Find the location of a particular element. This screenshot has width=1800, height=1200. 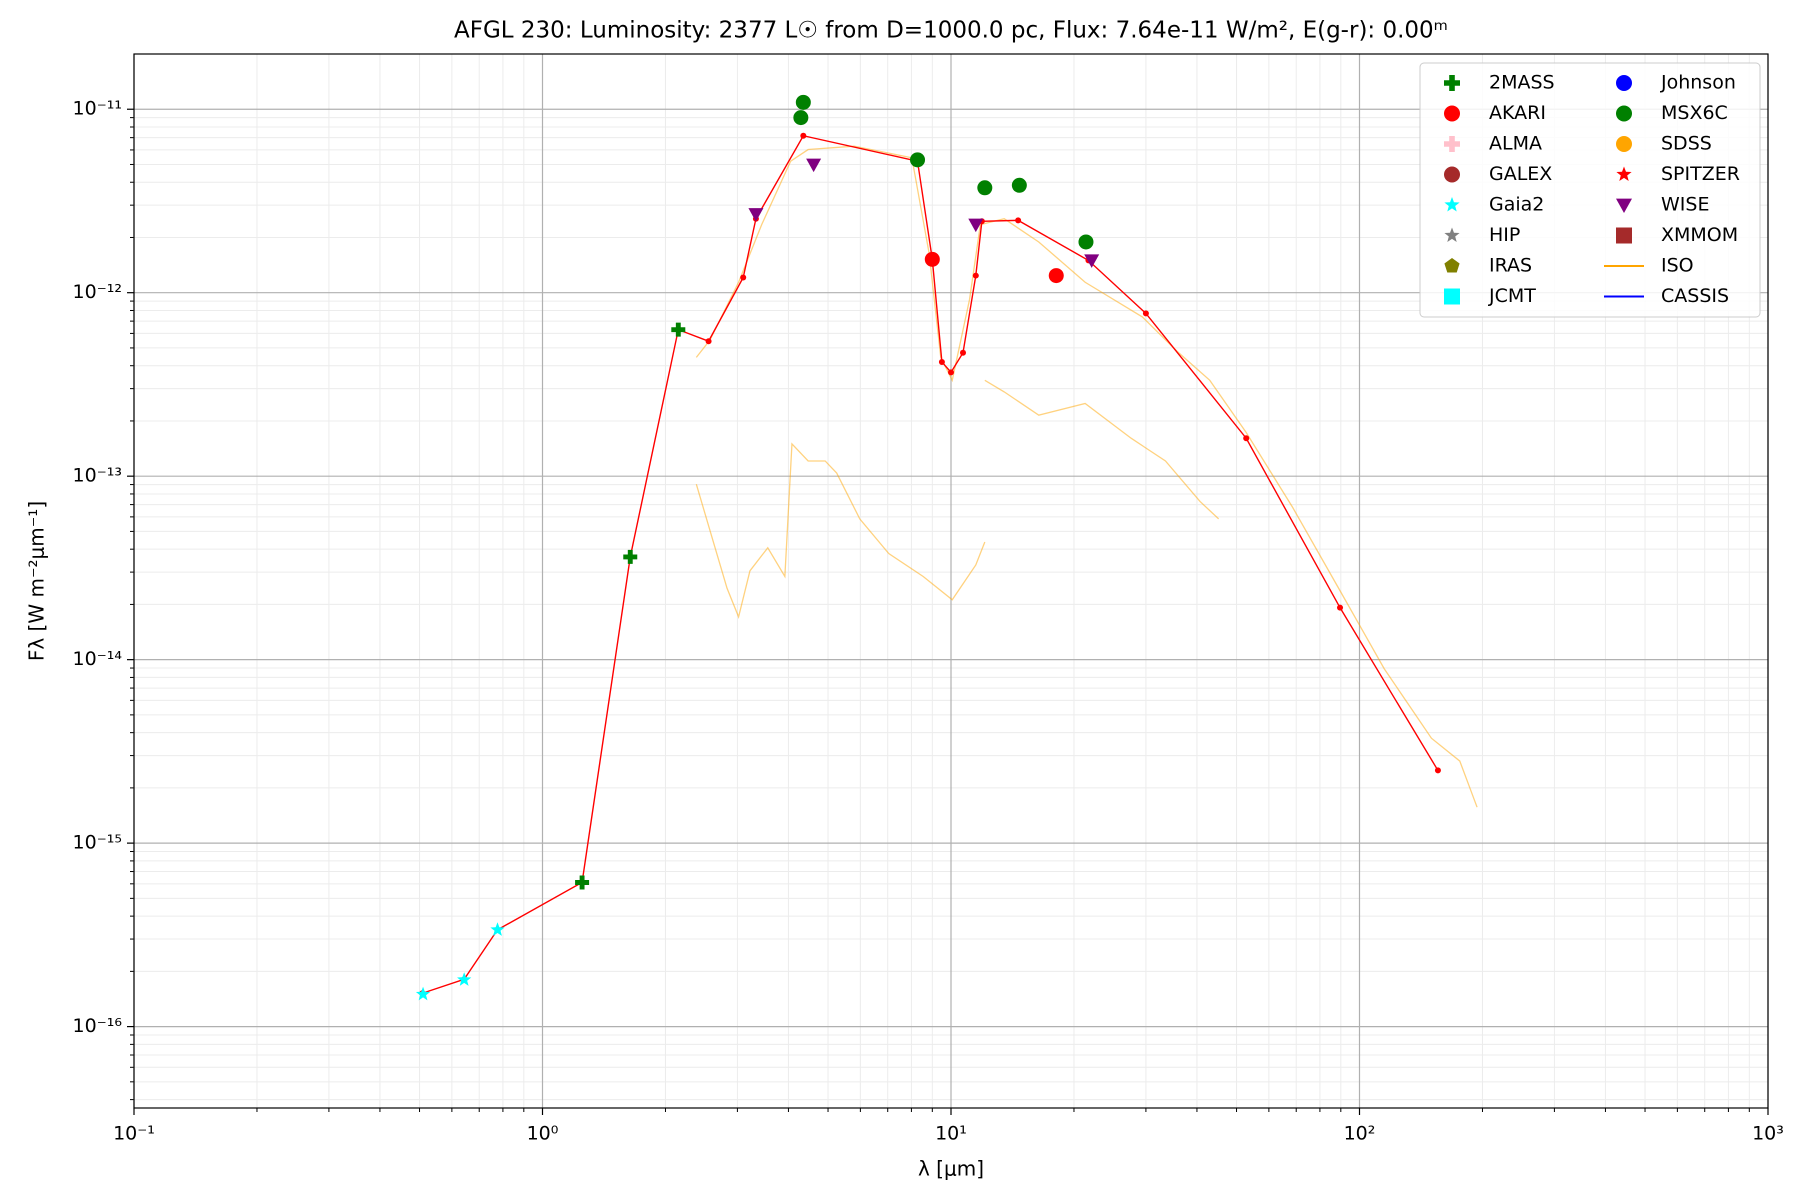

legend-label: ISO is located at coordinates (1677, 266).